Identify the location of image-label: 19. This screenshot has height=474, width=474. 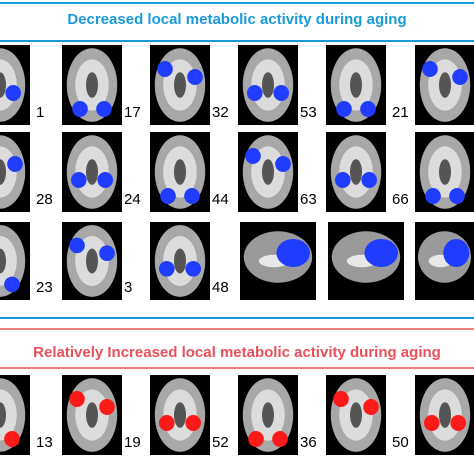
(132, 442).